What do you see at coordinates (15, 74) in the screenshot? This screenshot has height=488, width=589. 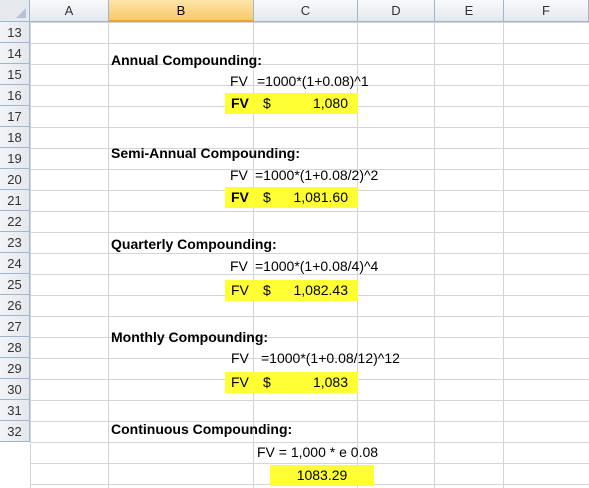 I see `row-header-15: 15` at bounding box center [15, 74].